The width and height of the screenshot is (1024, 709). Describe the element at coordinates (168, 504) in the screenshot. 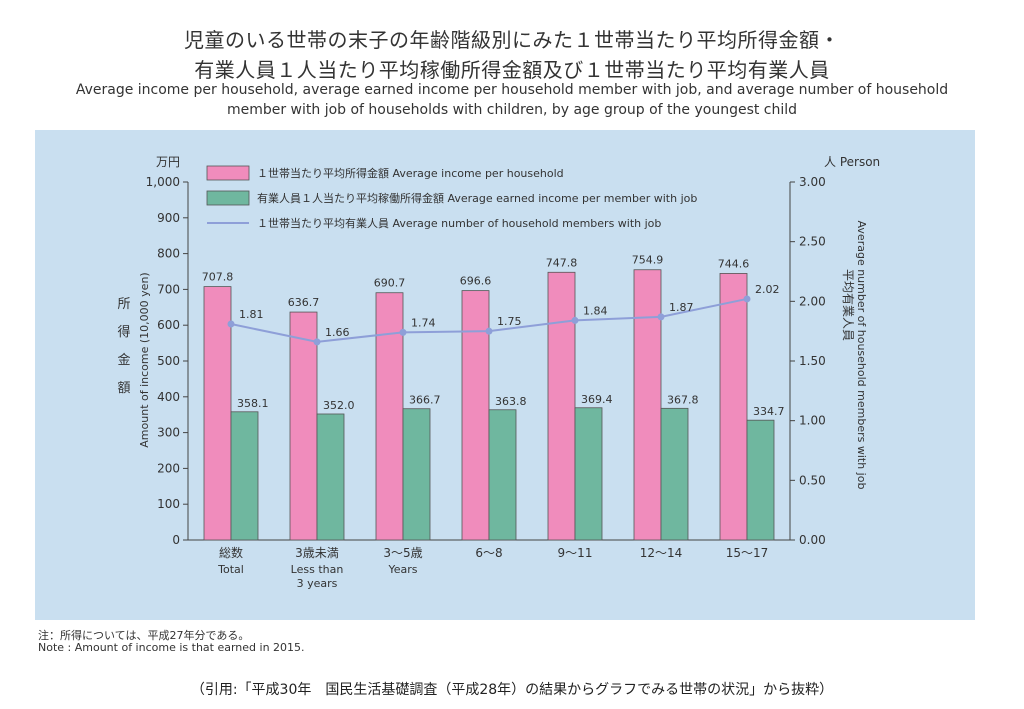

I see `left-axis-tick-label: 100` at that location.